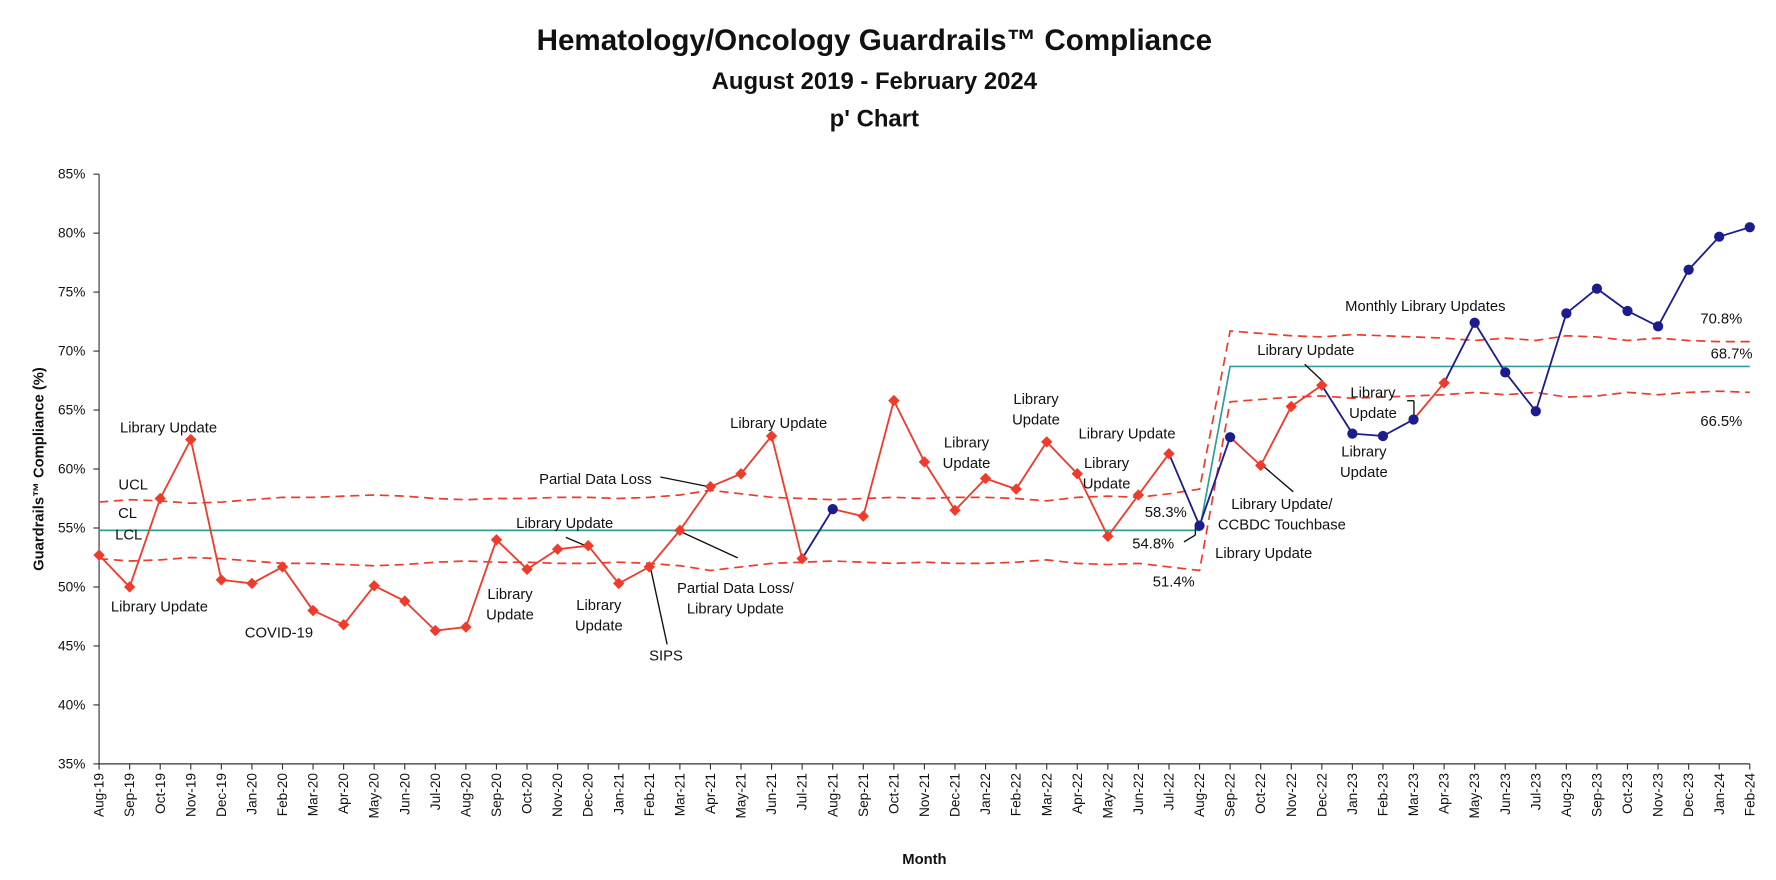 The image size is (1776, 880). I want to click on annotation-box: SIPS, so click(666, 655).